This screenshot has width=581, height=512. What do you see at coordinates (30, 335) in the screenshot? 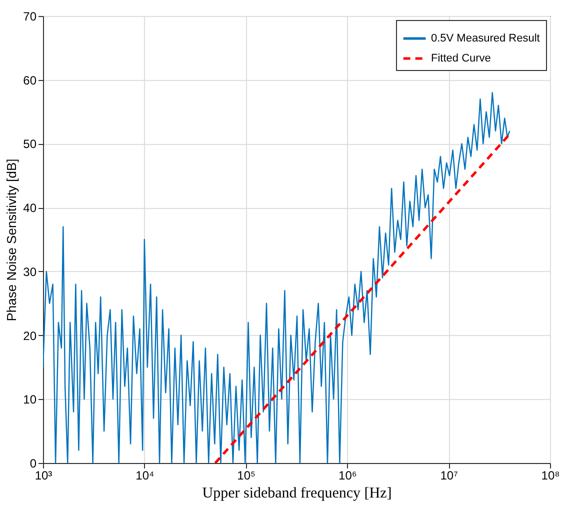
I see `y-tick-label: 20` at bounding box center [30, 335].